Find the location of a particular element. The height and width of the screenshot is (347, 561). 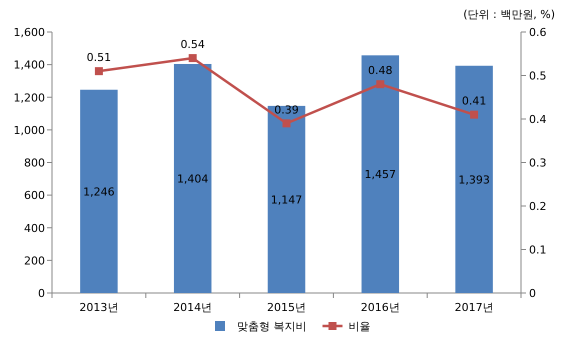

data-label: 0.54 is located at coordinates (192, 45).